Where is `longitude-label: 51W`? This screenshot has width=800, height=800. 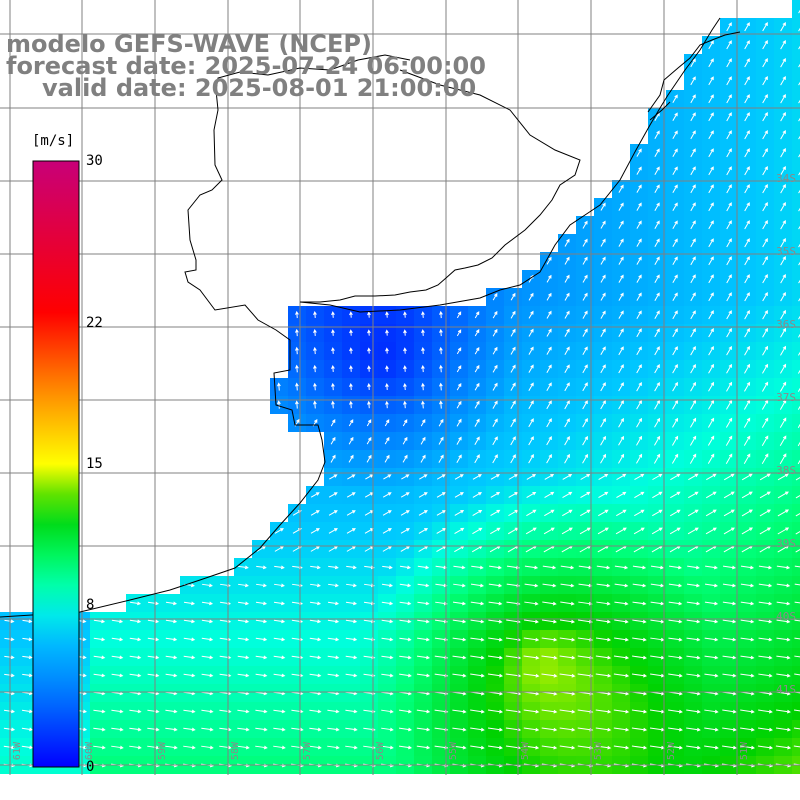
longitude-label: 51W is located at coordinates (744, 751).